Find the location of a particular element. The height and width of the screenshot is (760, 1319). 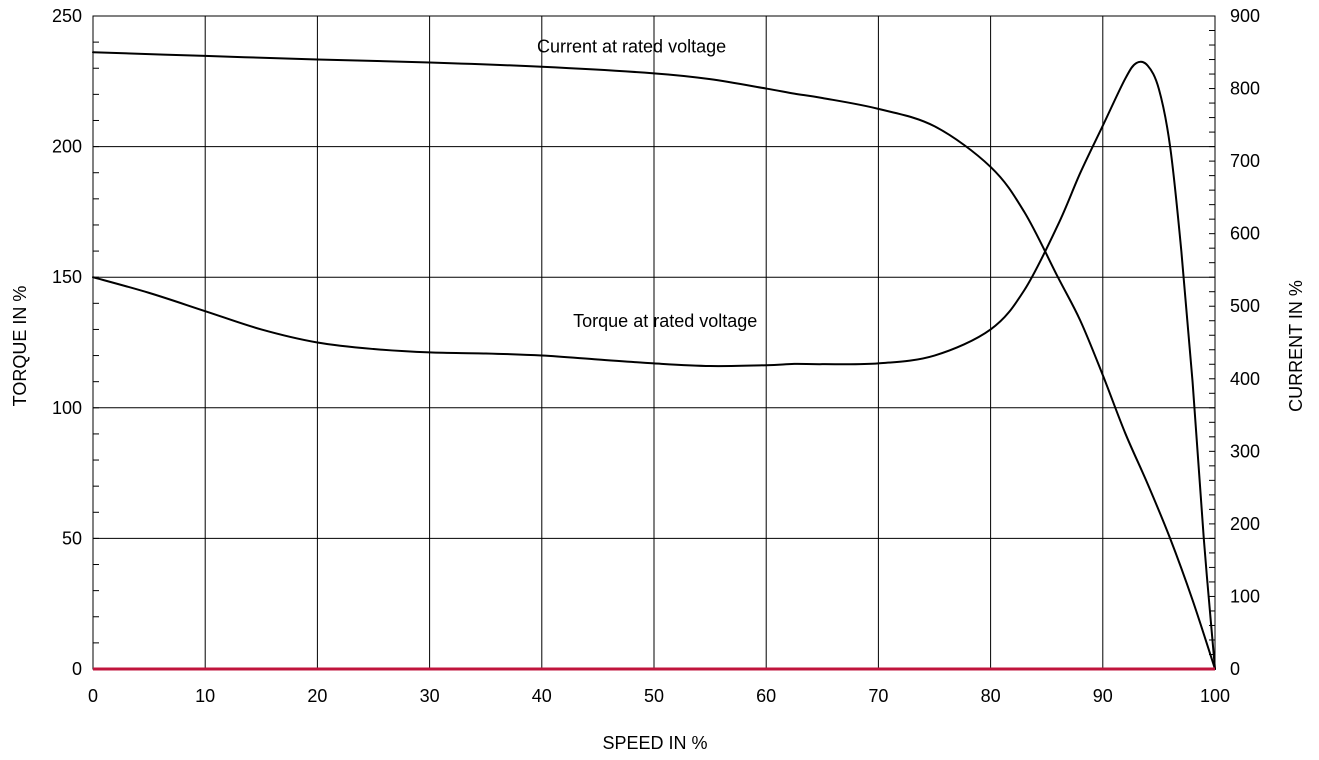

x-tick-label: 80 is located at coordinates (991, 696).